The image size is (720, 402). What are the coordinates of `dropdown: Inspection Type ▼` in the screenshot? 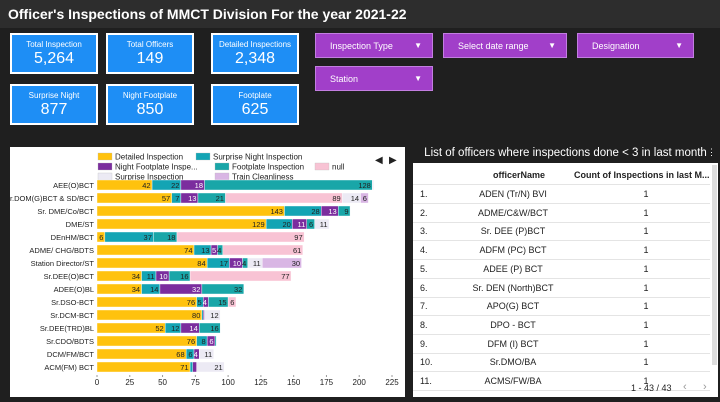 It's located at (374, 45).